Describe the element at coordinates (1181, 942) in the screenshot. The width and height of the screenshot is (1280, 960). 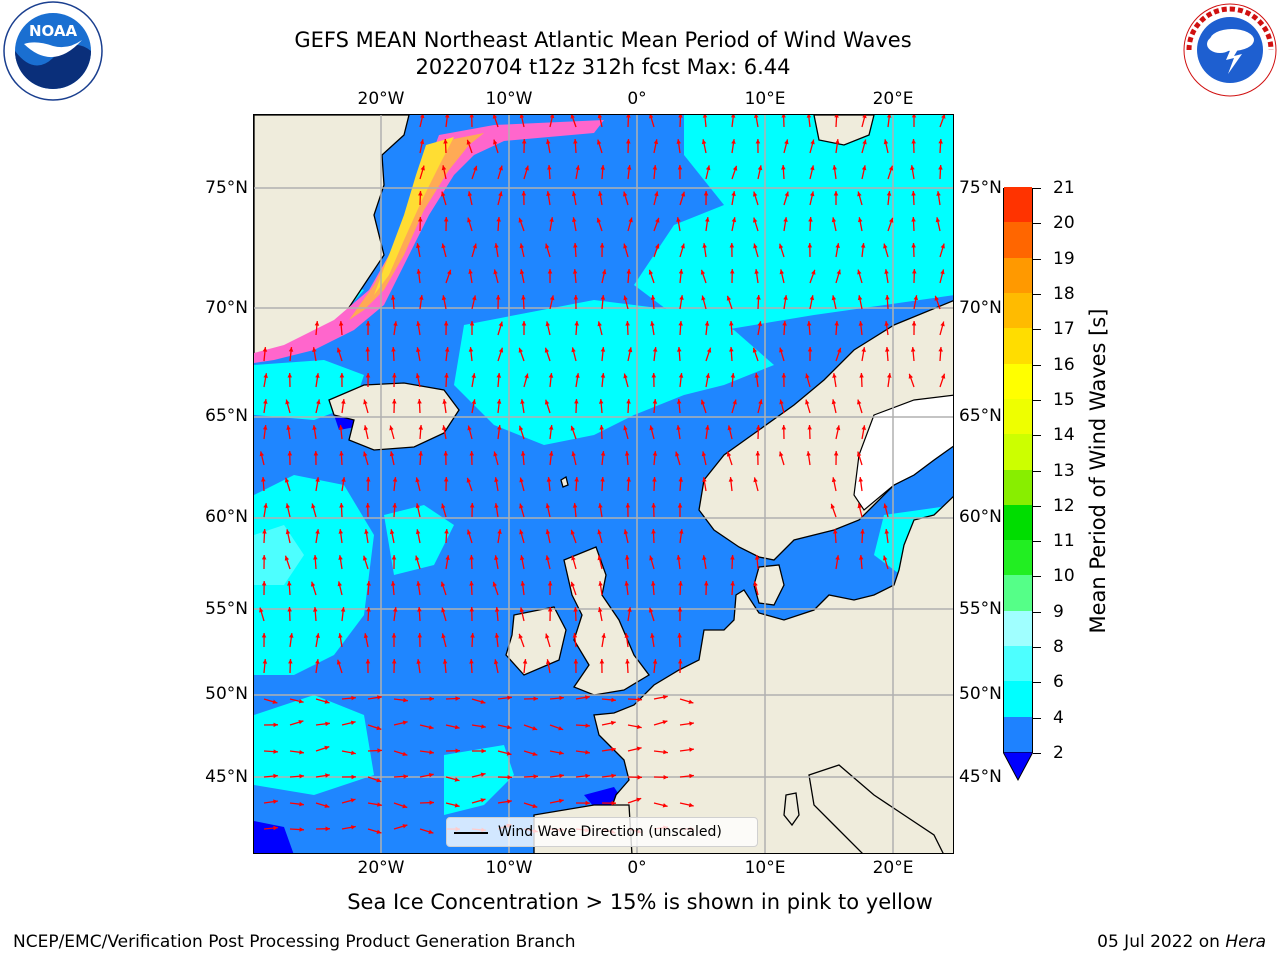
I see `footer-date: 05 Jul 2022 on Hera` at that location.